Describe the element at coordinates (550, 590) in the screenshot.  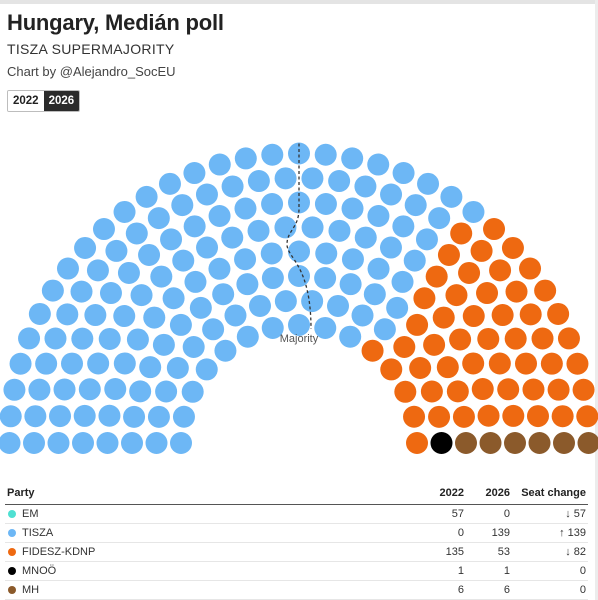
I see `seat-change: 0` at that location.